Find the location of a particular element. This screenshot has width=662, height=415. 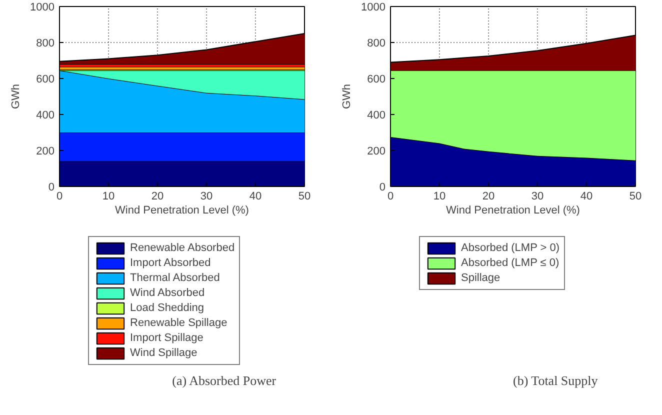

legend-label: Absorbed (LMP > 0) is located at coordinates (510, 248).